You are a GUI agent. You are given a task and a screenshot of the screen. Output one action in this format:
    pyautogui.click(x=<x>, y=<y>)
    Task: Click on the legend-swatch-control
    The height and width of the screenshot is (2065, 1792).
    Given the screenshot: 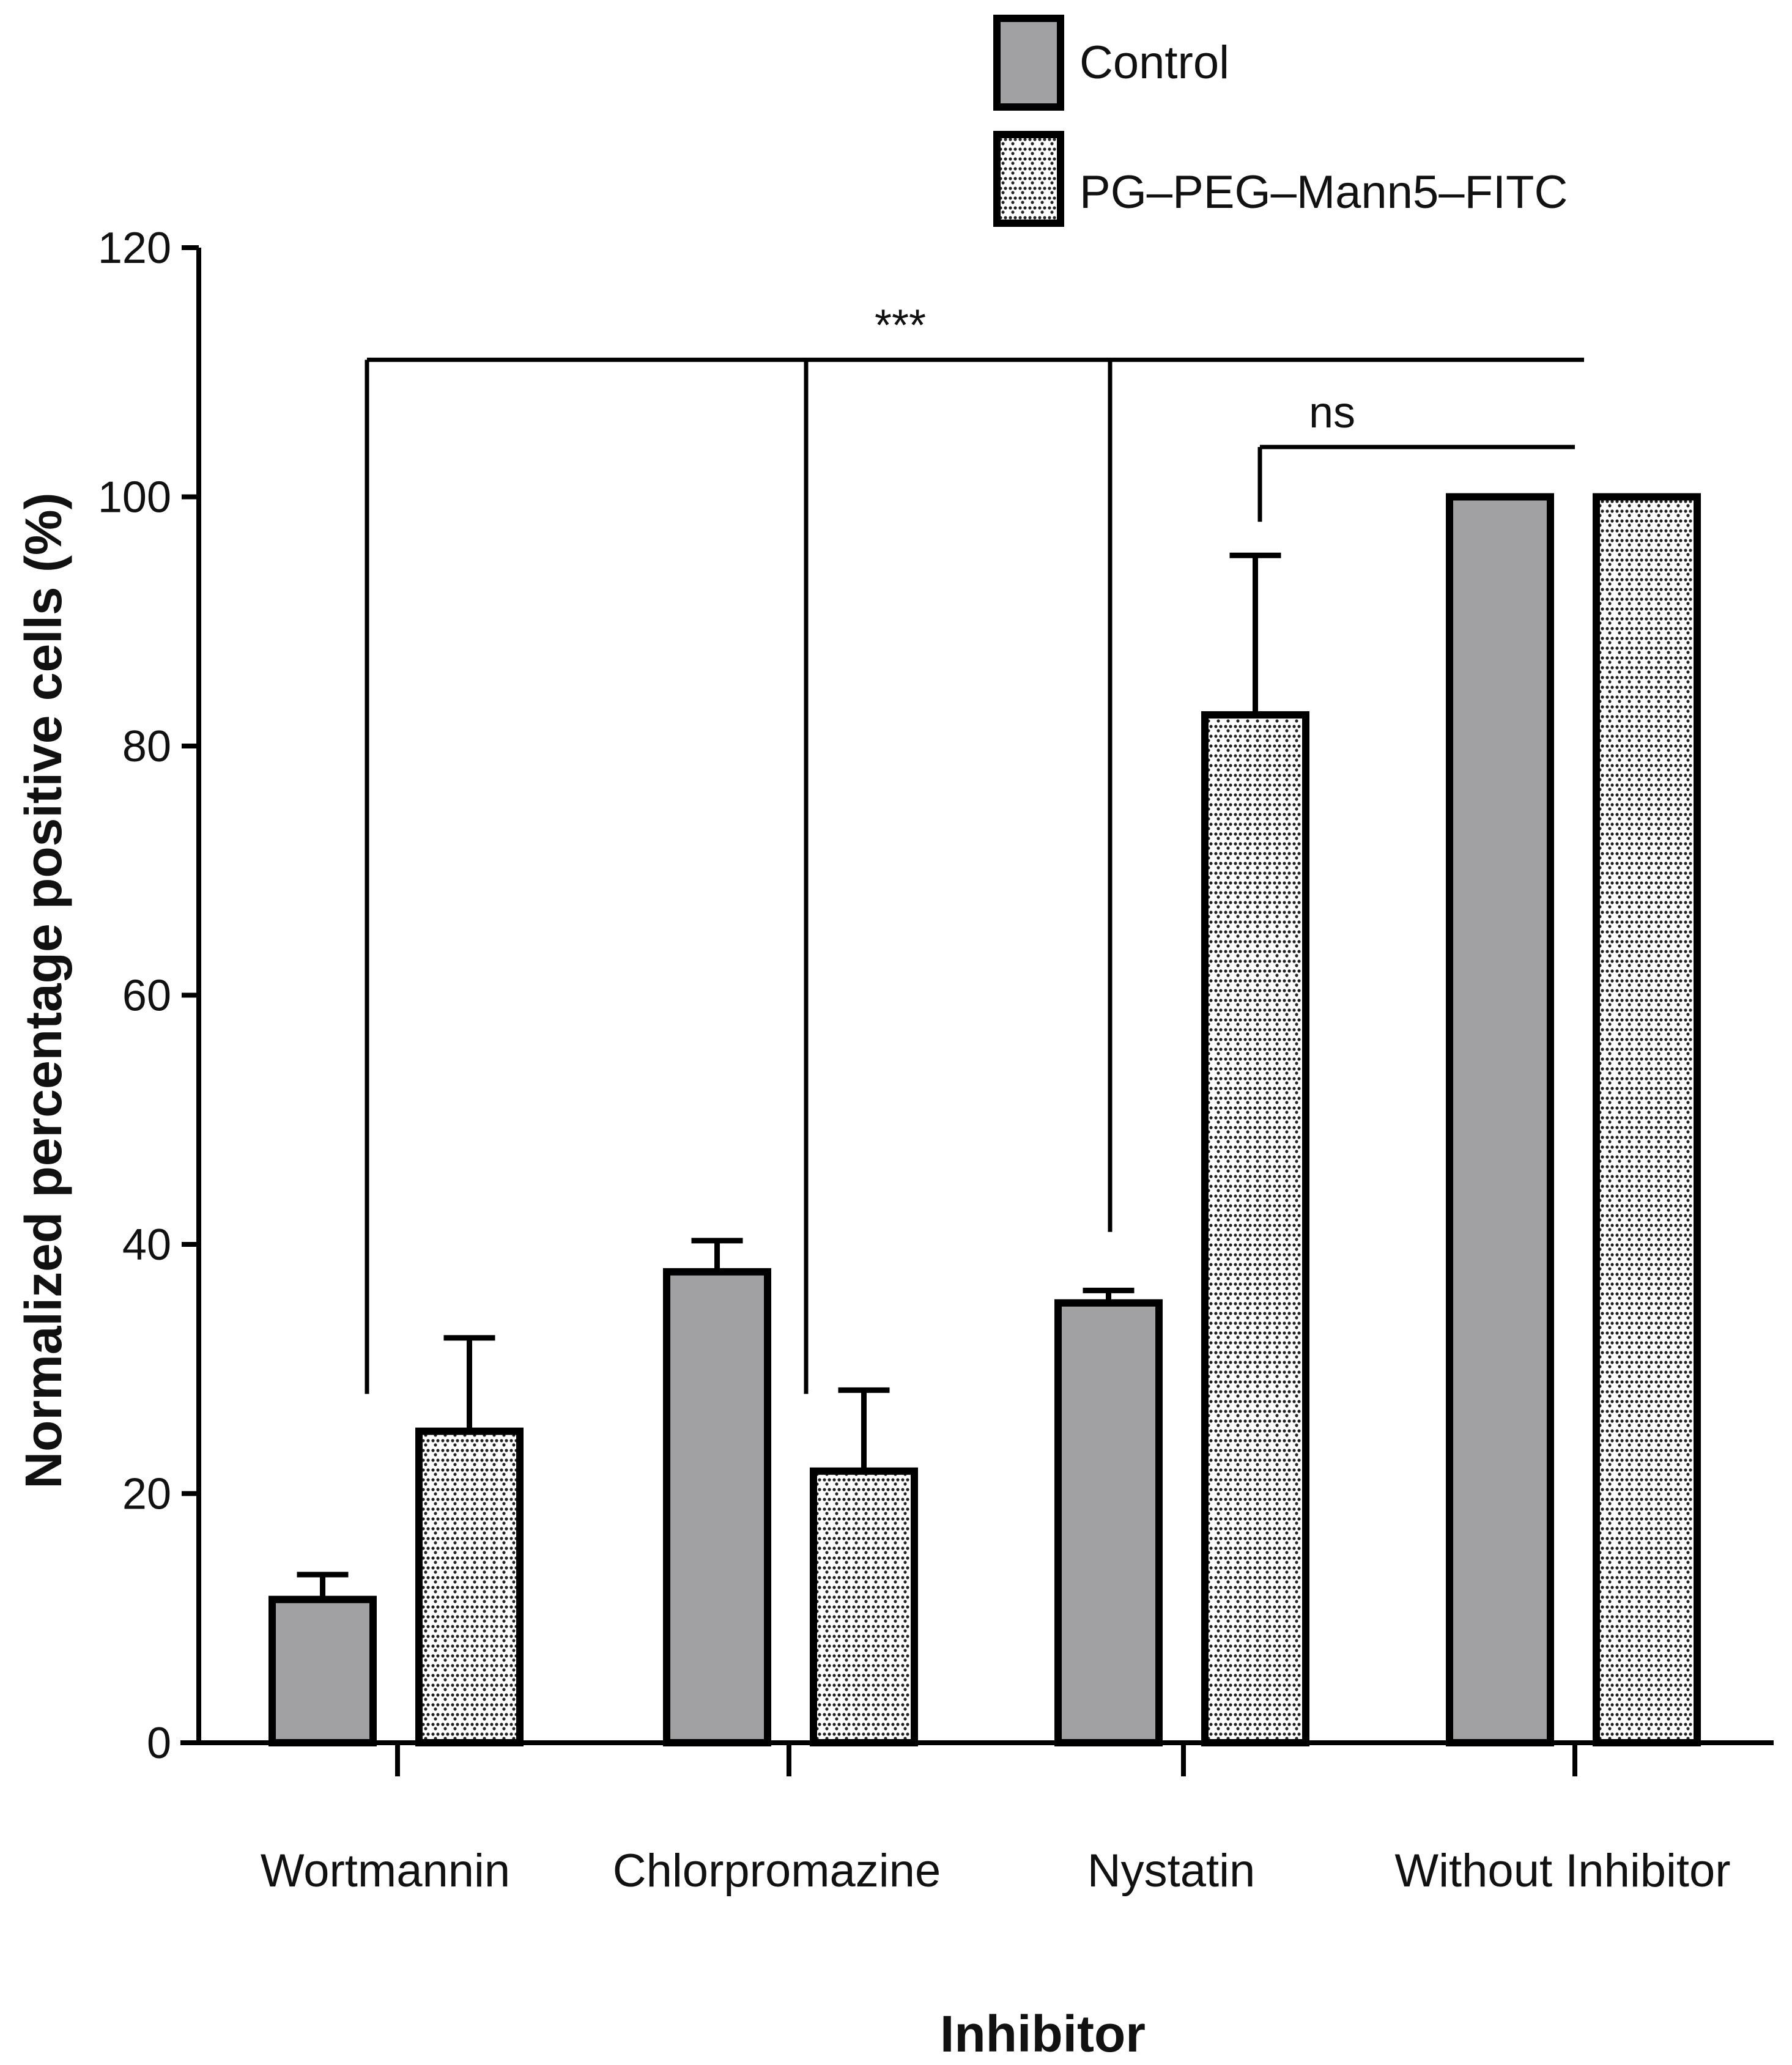 What is the action you would take?
    pyautogui.click(x=1028, y=63)
    